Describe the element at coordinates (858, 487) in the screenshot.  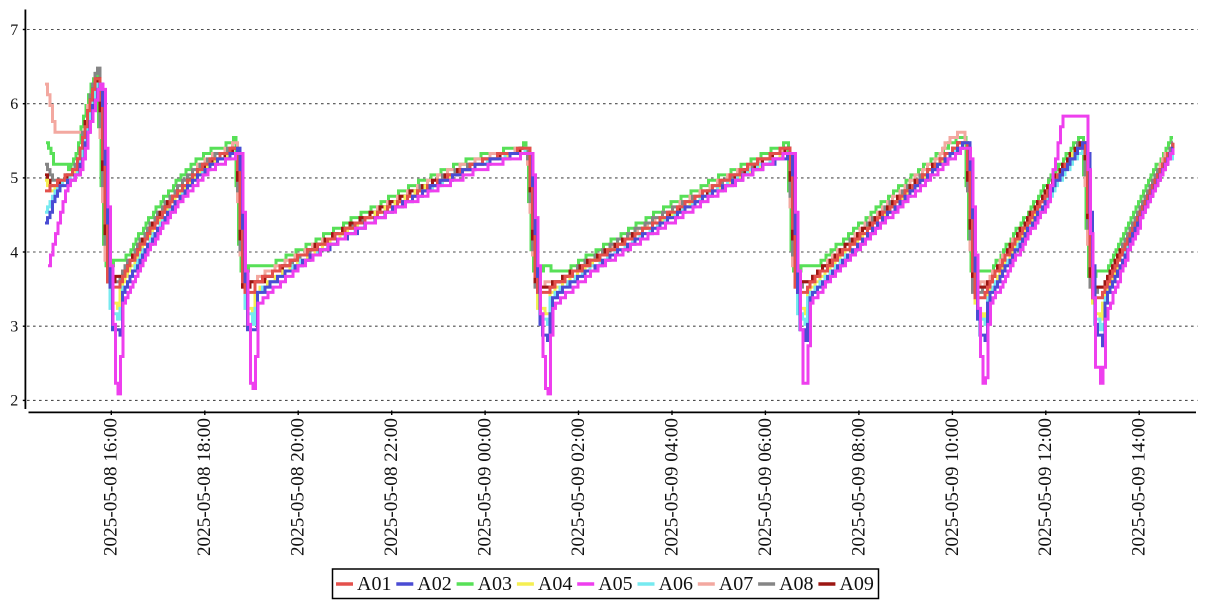
I see `svg-text: 2025-05-09 08:00` at that location.